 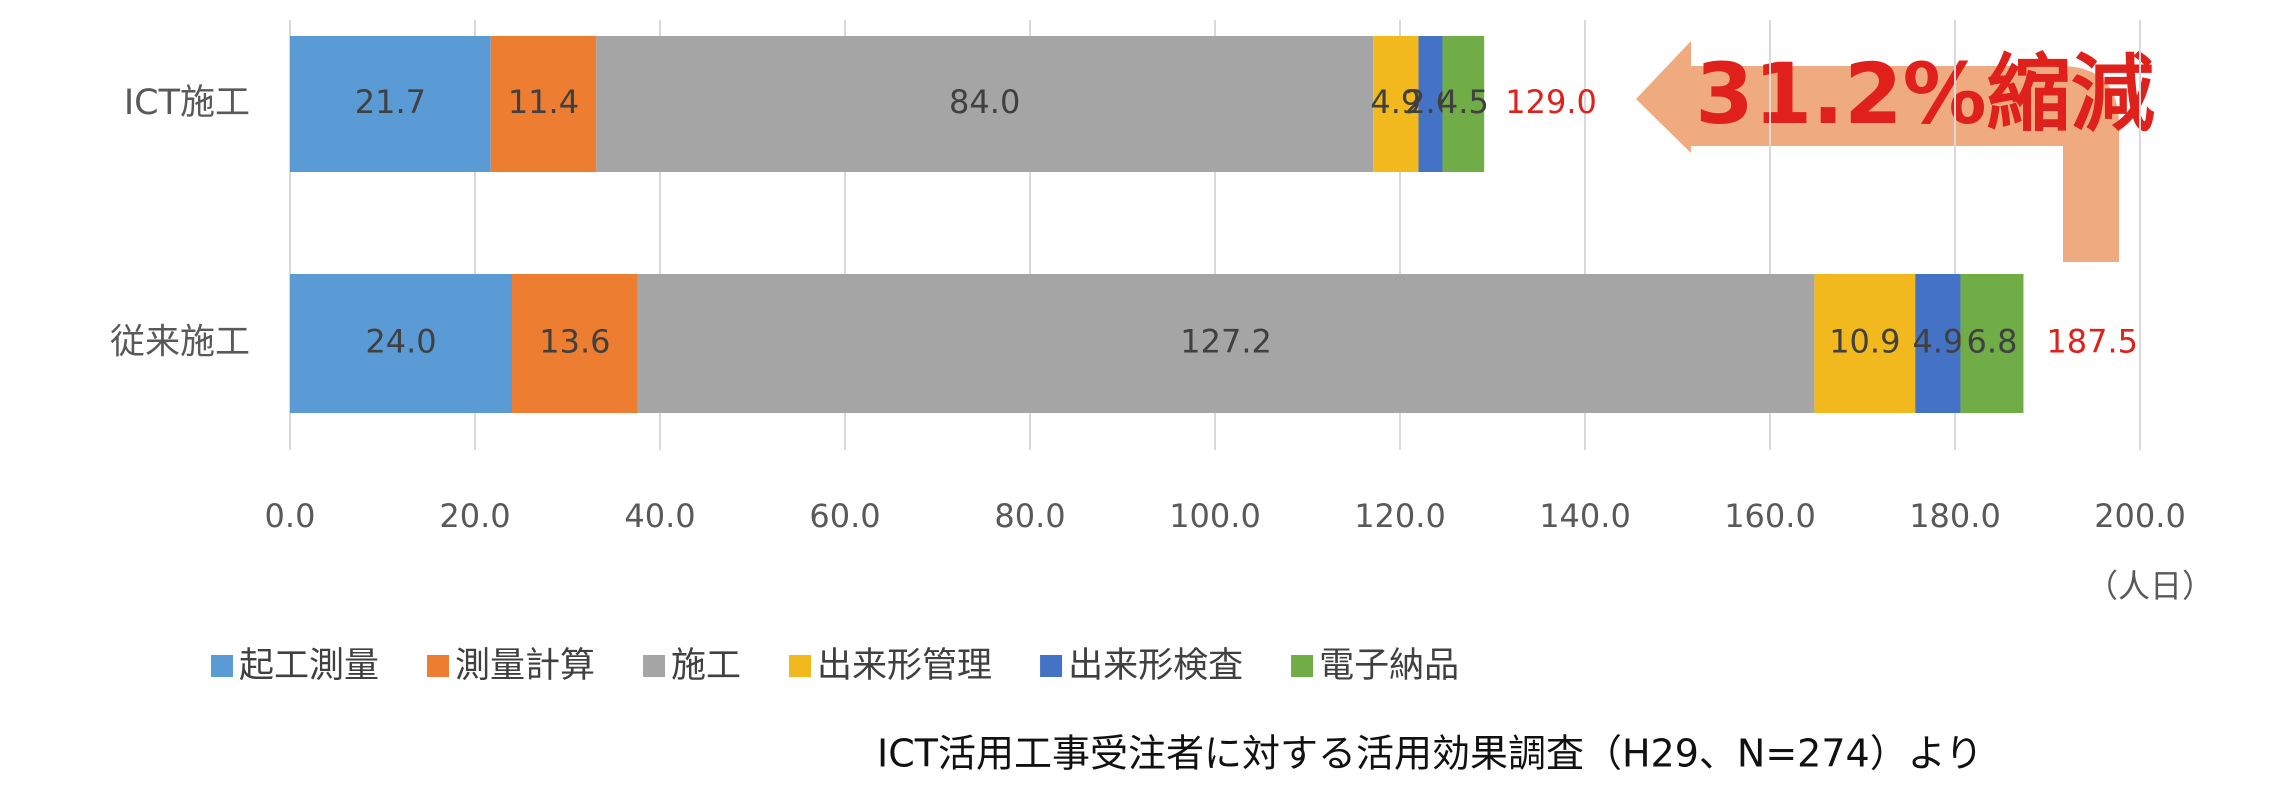 What do you see at coordinates (525, 666) in the screenshot?
I see `legend-label: 測量計算` at bounding box center [525, 666].